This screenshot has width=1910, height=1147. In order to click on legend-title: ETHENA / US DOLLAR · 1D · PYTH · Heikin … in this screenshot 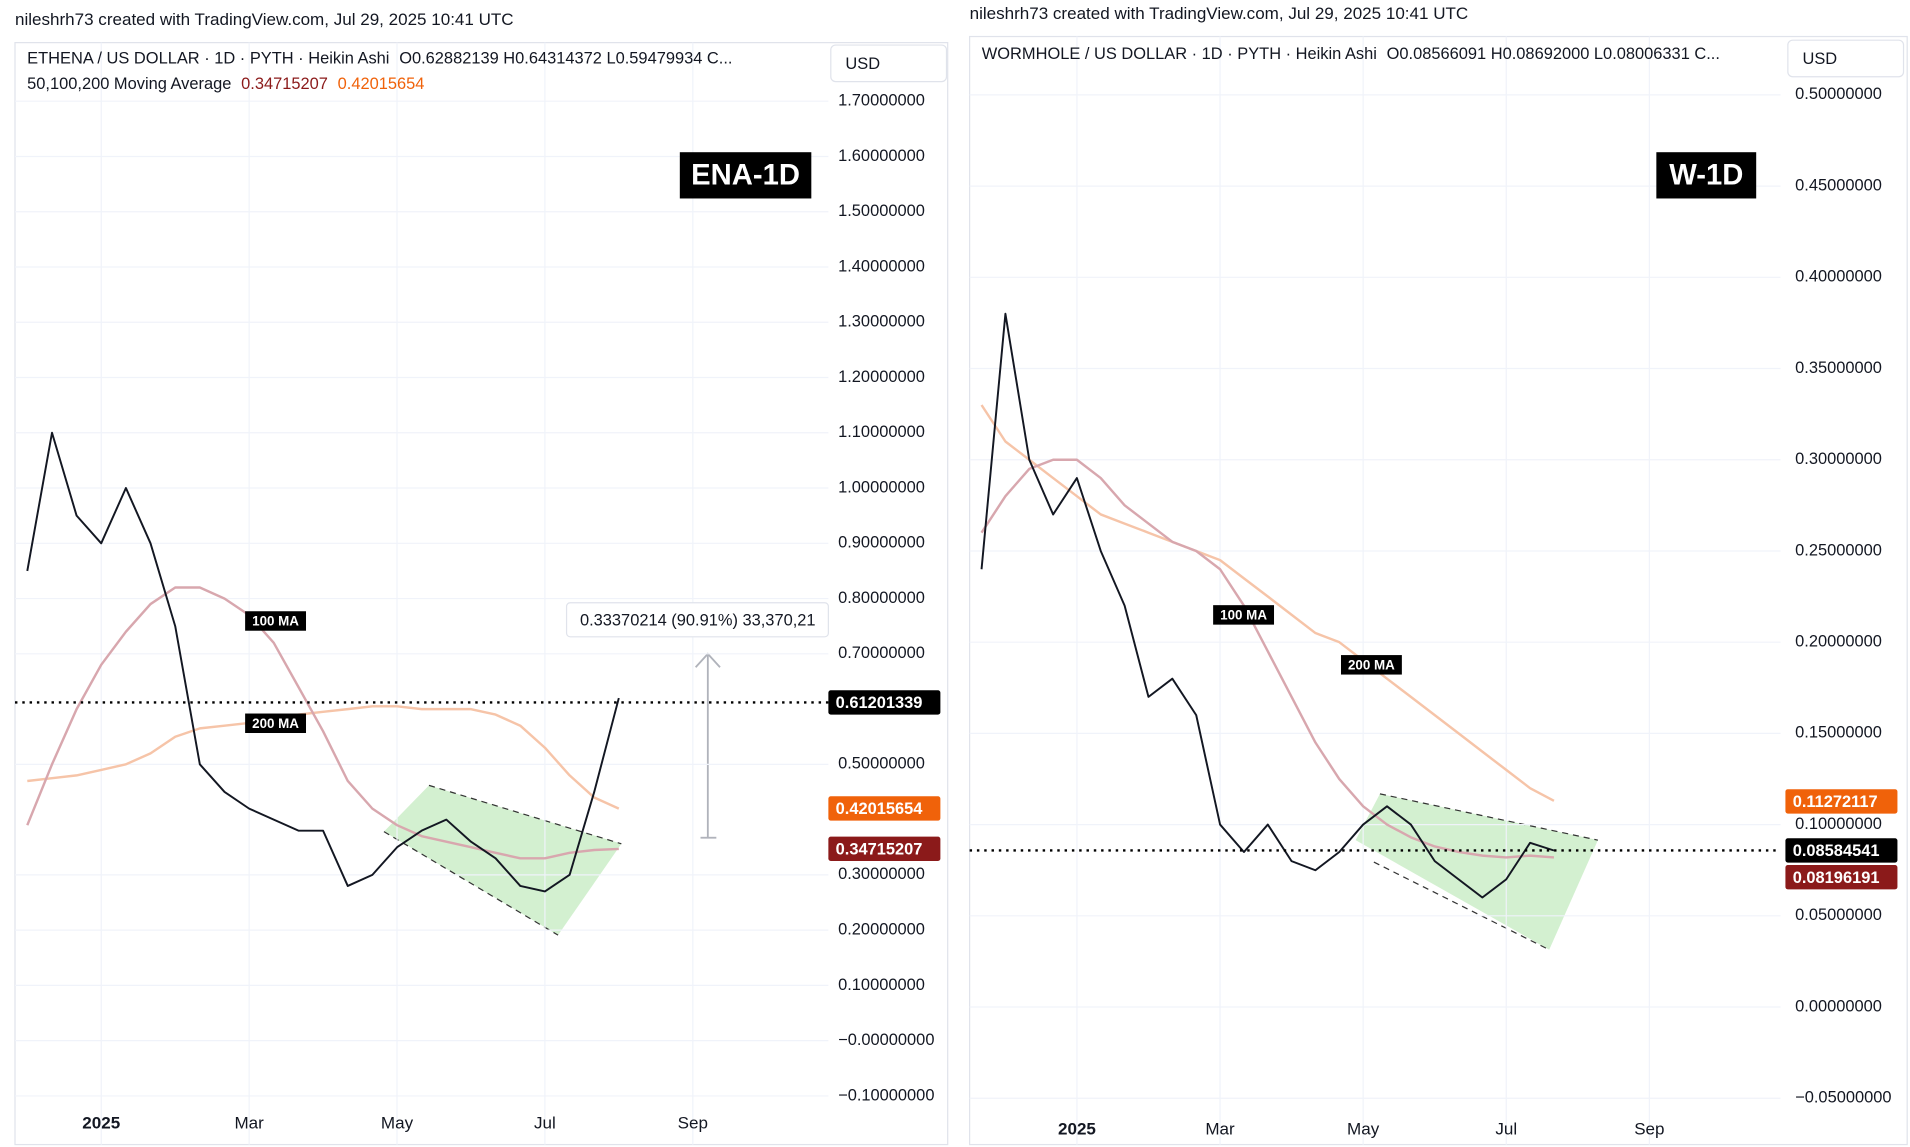, I will do `click(379, 59)`.